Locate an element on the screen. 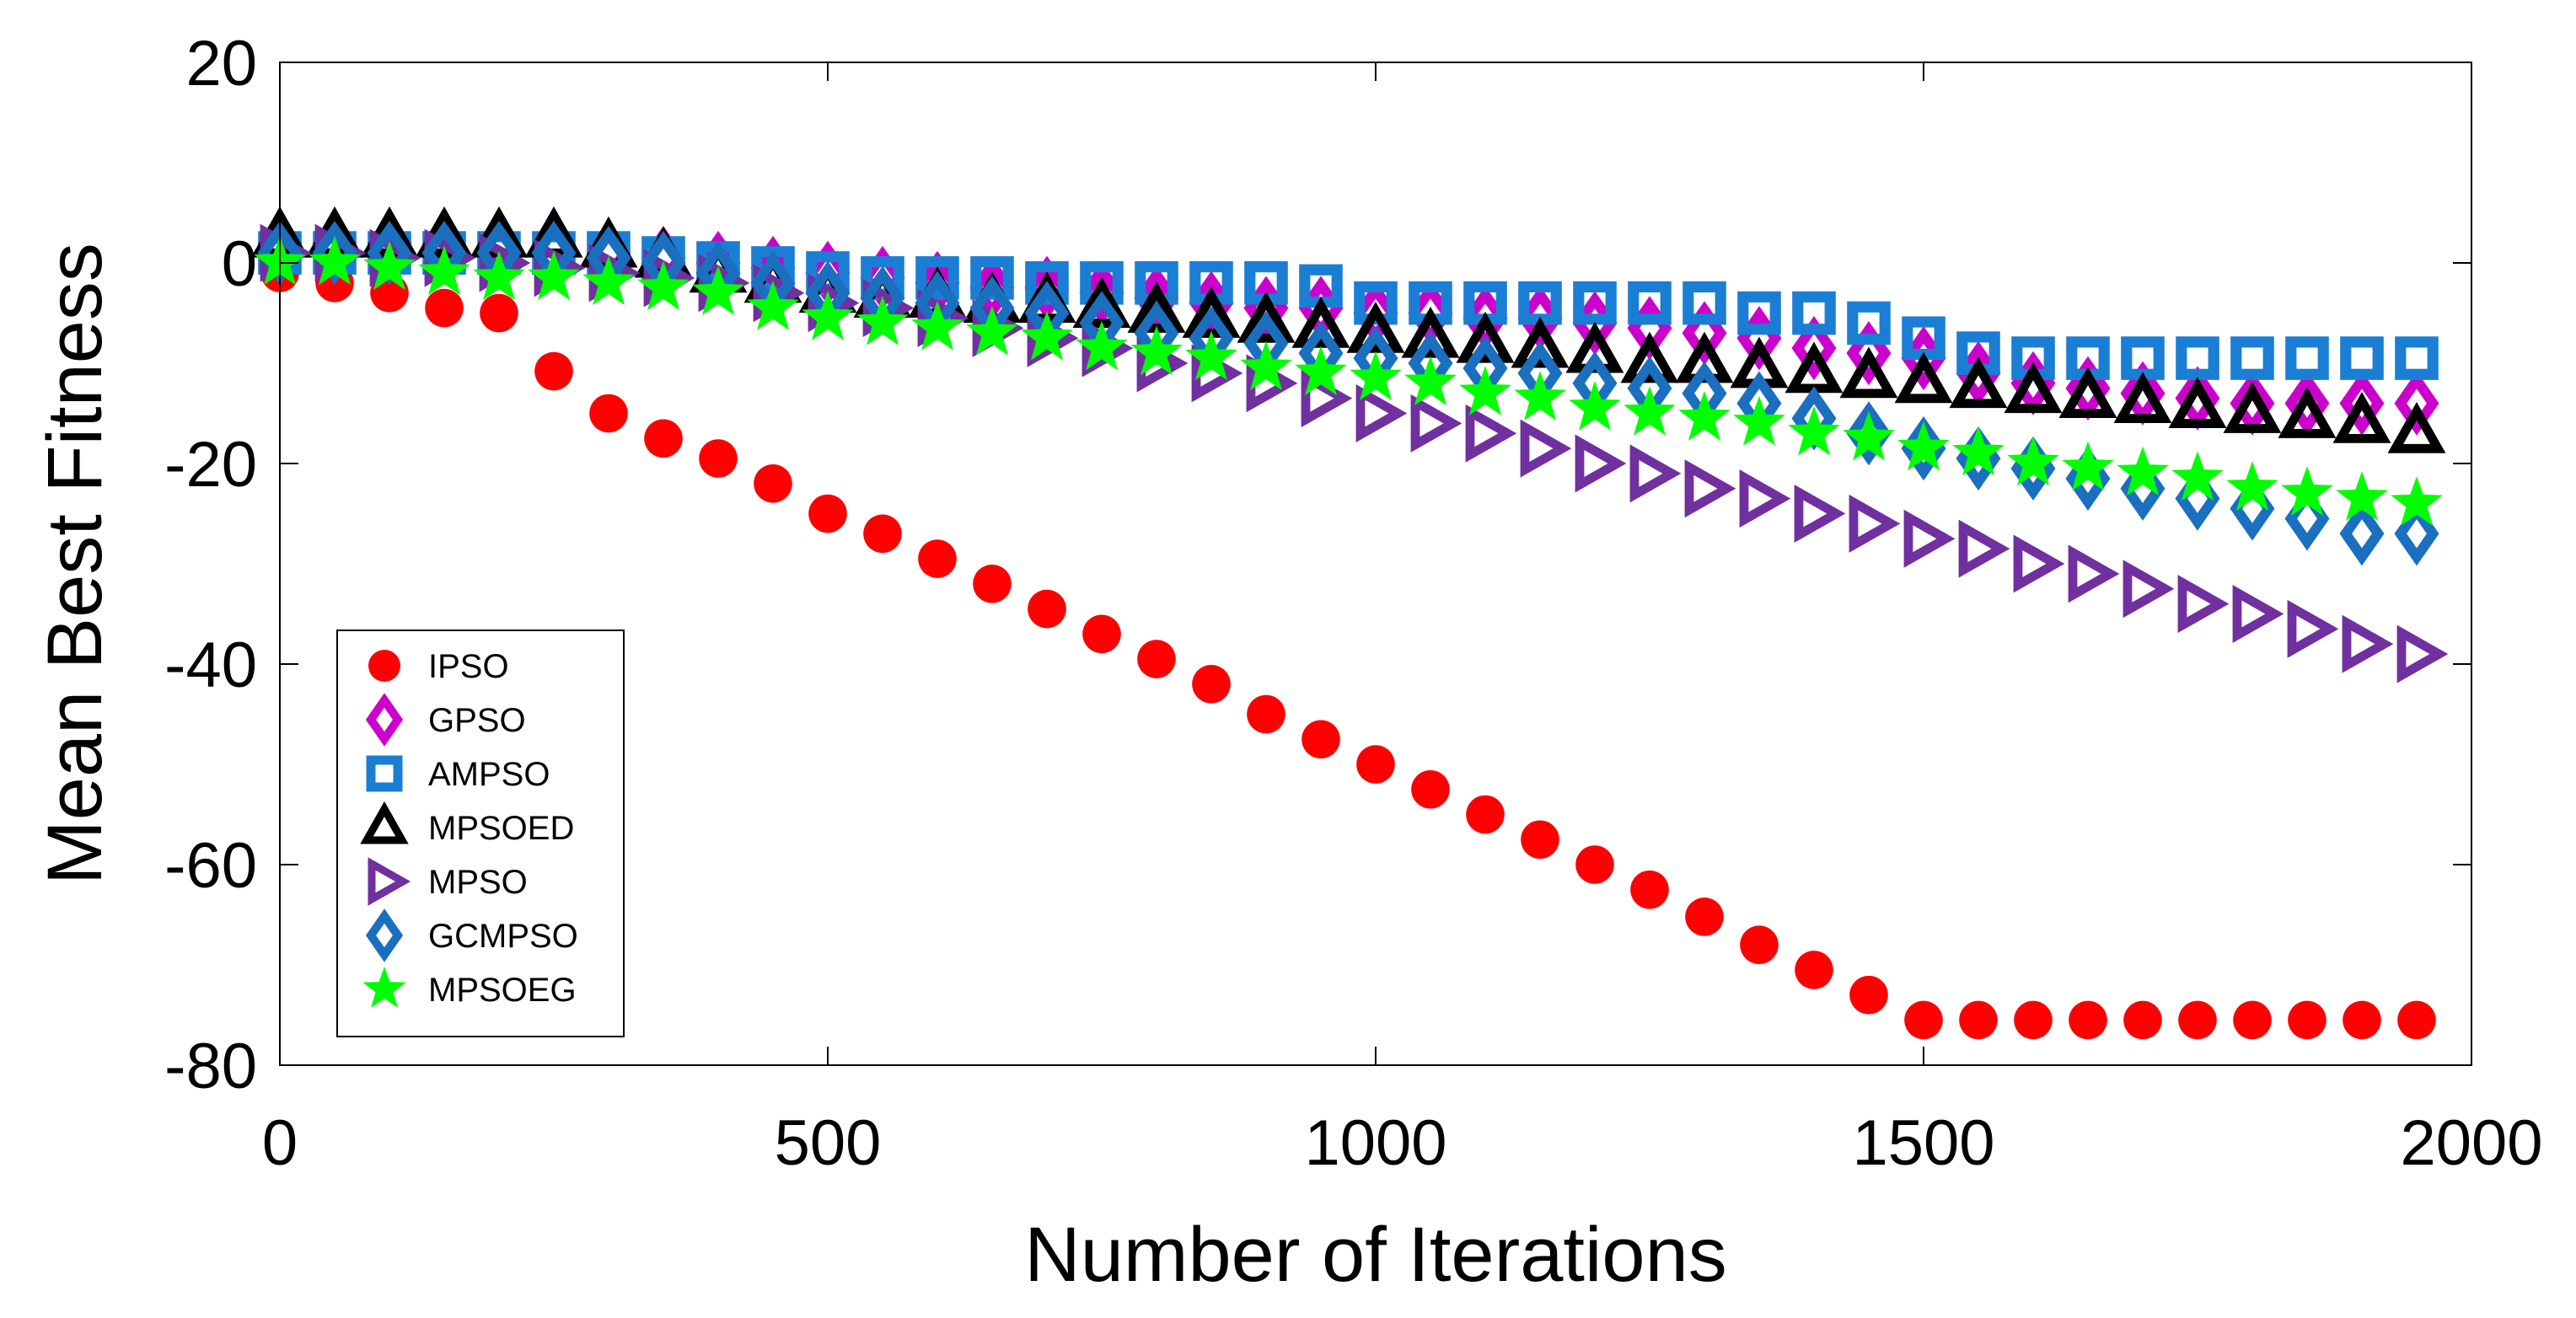 The image size is (2576, 1318). y-tick-label-1: 0 is located at coordinates (239, 264).